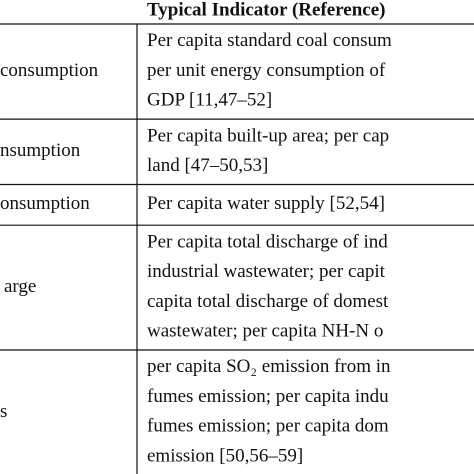 The height and width of the screenshot is (474, 474). What do you see at coordinates (268, 135) in the screenshot?
I see `indicator-line: Per capita built-up area; per cap` at bounding box center [268, 135].